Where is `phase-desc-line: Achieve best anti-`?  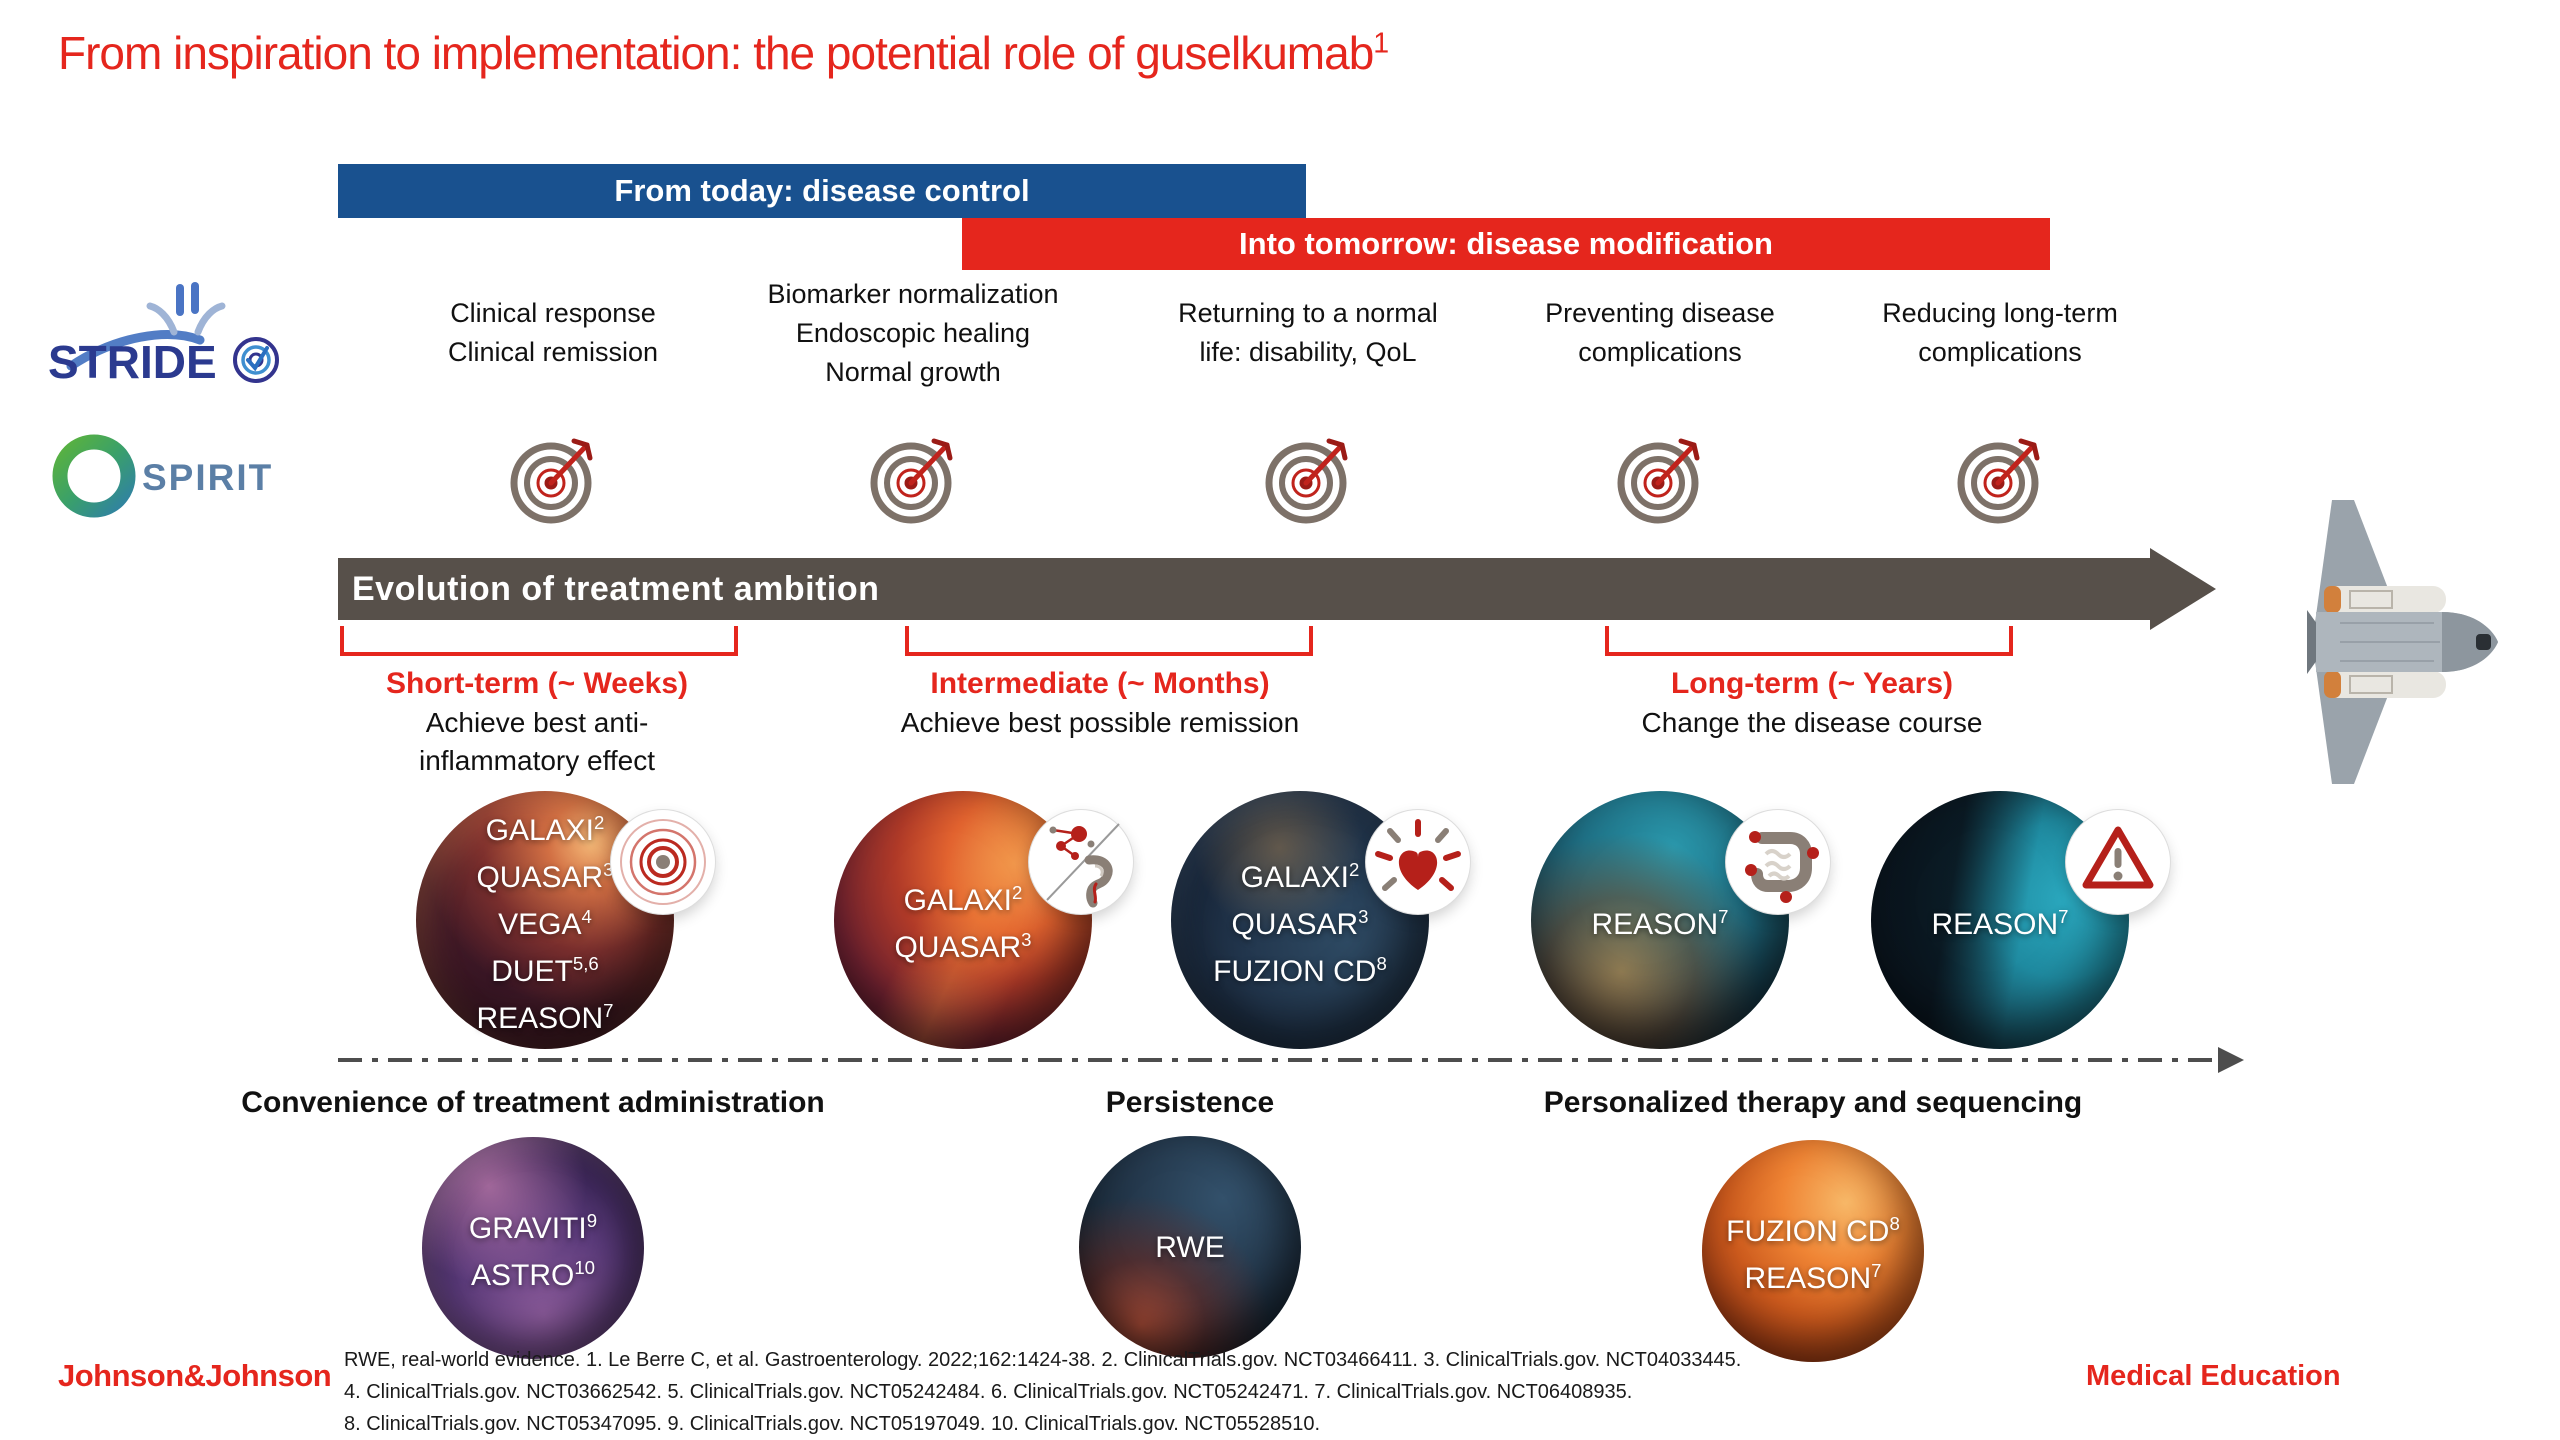
phase-desc-line: Achieve best anti- is located at coordinates (537, 722).